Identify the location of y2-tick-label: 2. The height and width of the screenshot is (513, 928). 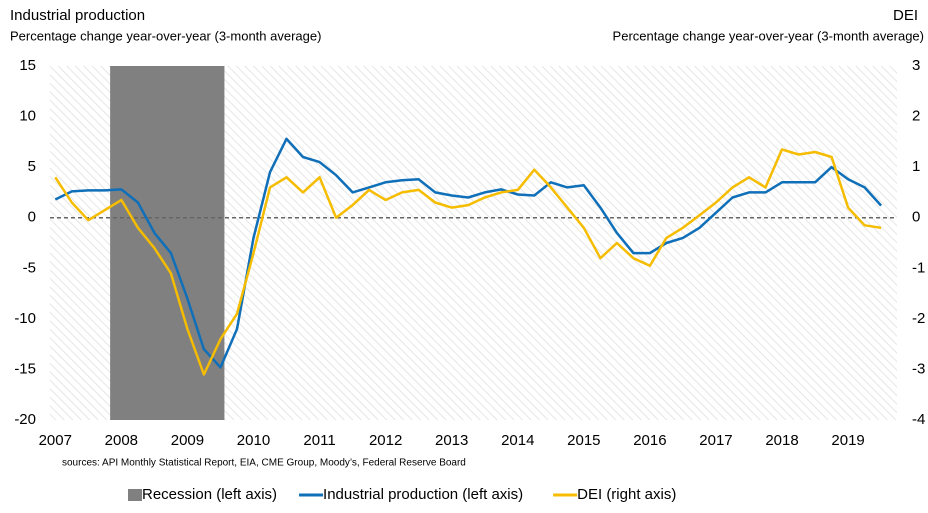
(916, 116).